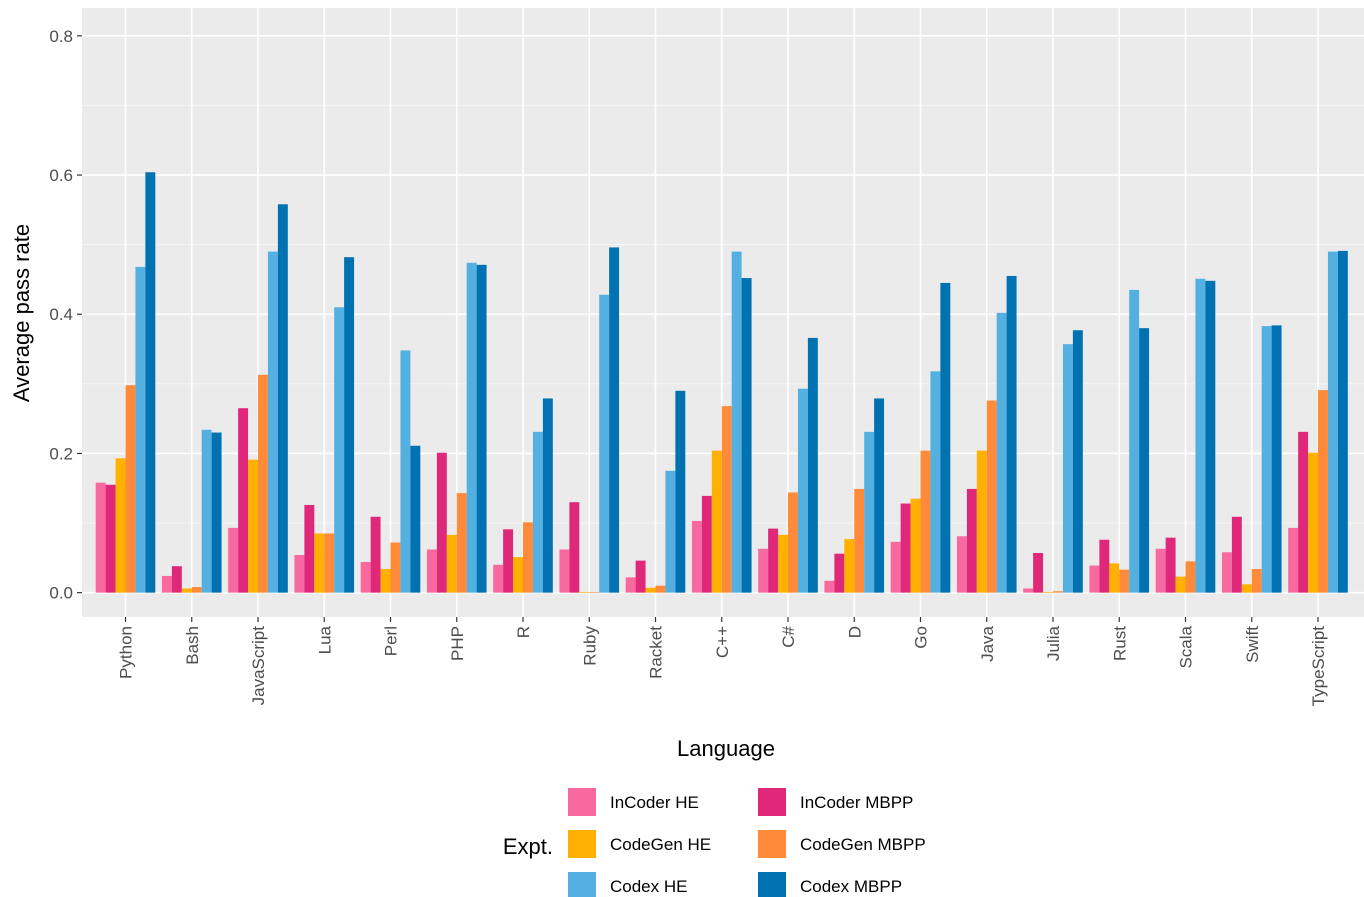 This screenshot has width=1364, height=897. Describe the element at coordinates (391, 641) in the screenshot. I see `x-tick-label: Perl` at that location.